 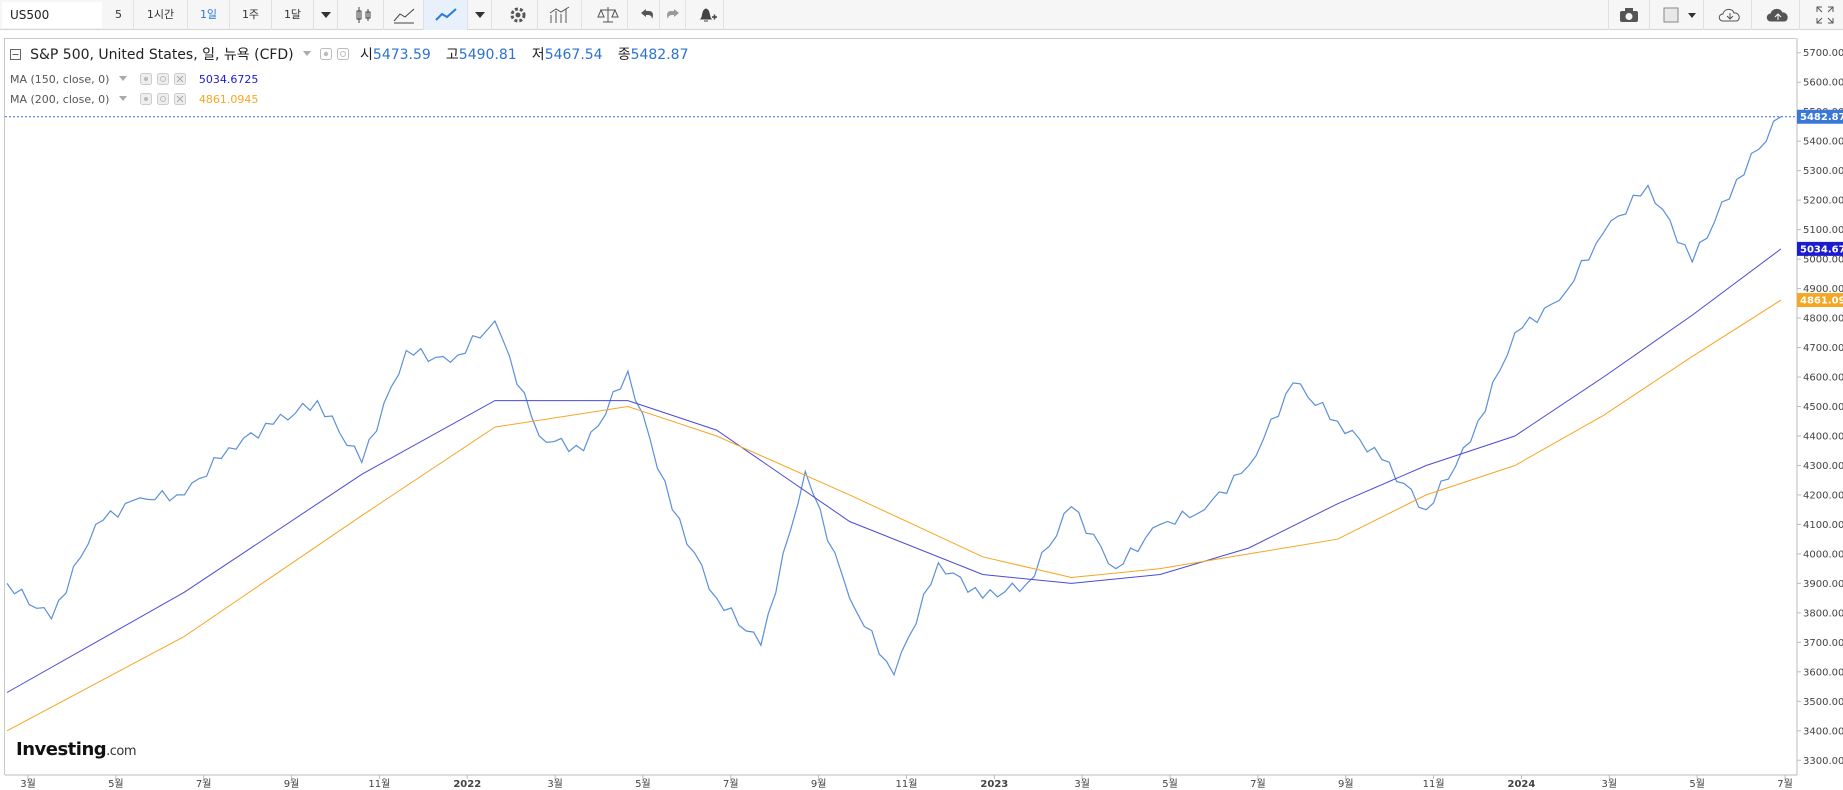 I want to click on y-tick-label: 5200.00, so click(x=1823, y=201).